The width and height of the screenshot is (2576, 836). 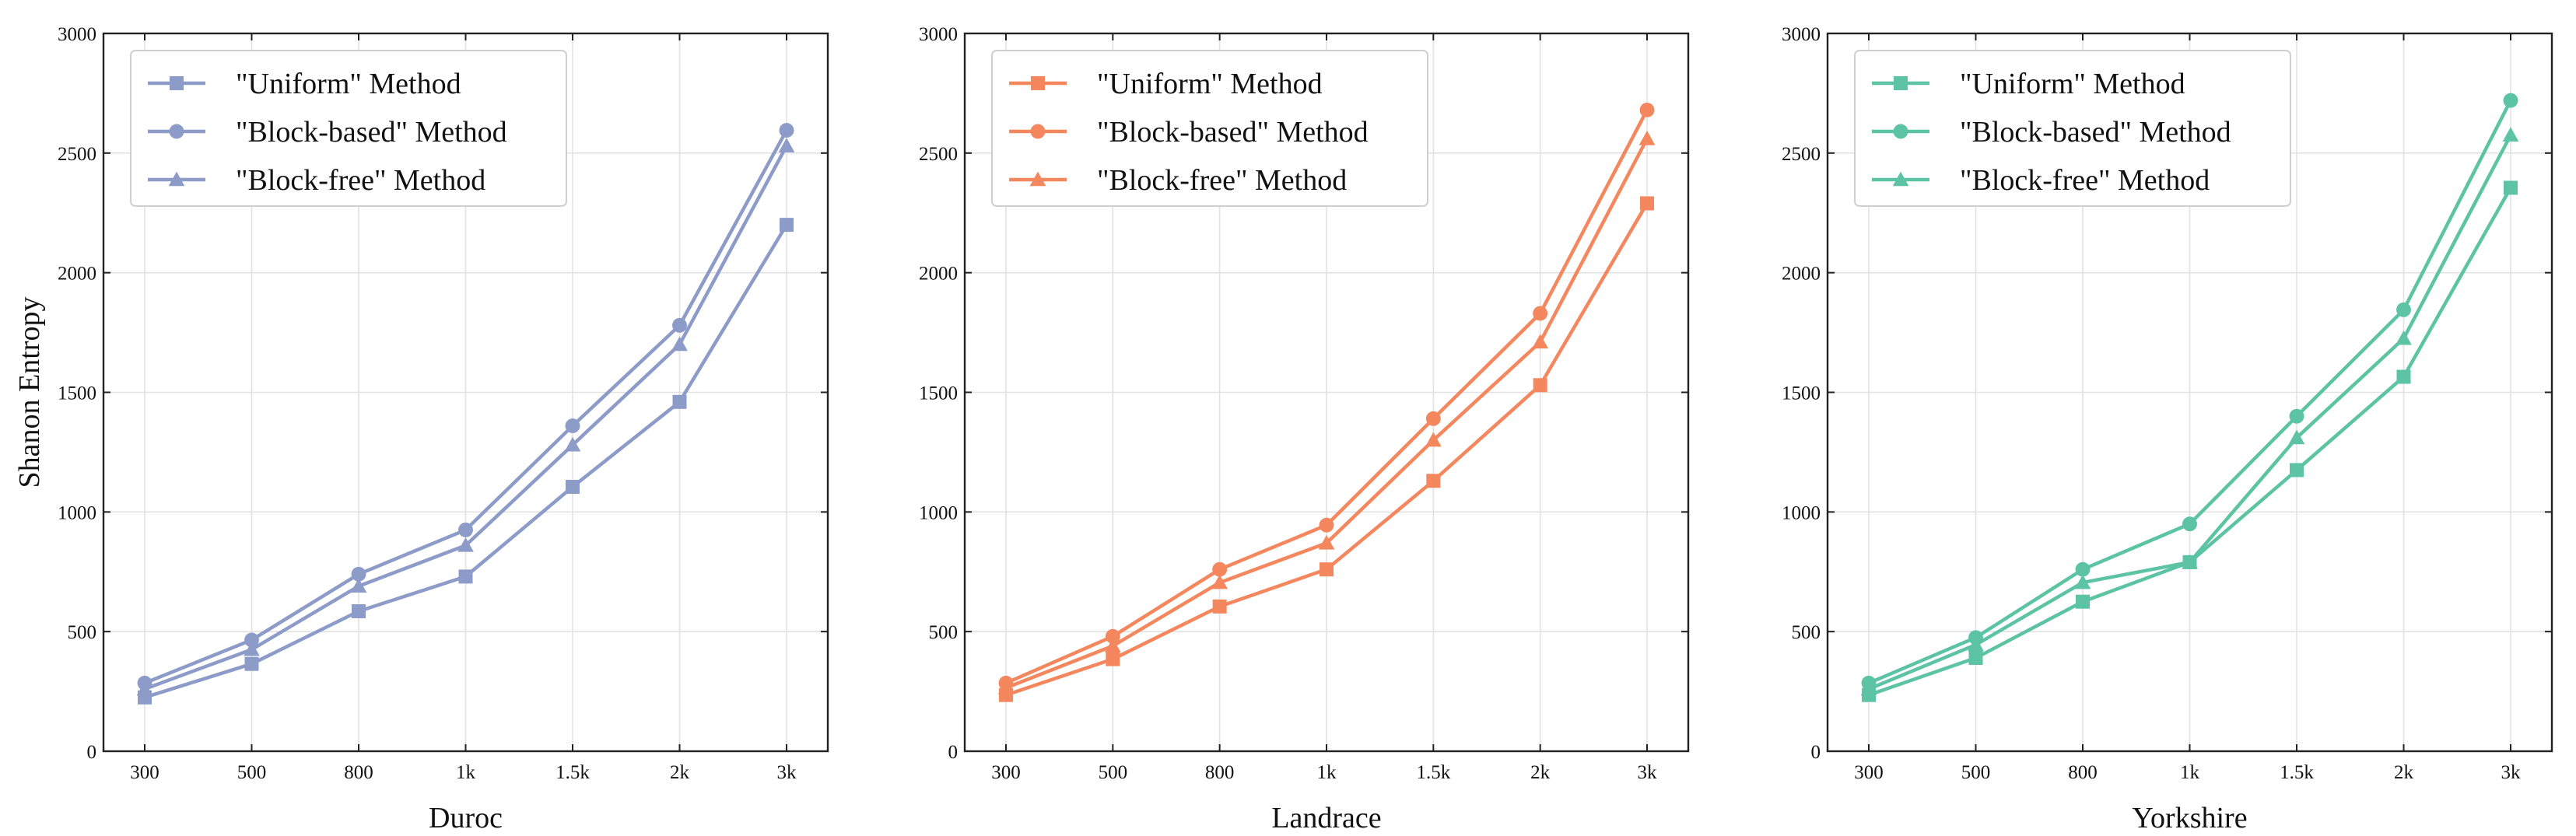 I want to click on y-axis-title: Shanon Entropy, so click(x=29, y=392).